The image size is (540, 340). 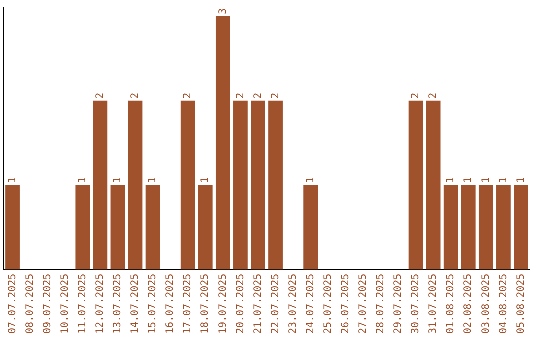 What do you see at coordinates (240, 304) in the screenshot?
I see `x-tick-label: 20.07.2025` at bounding box center [240, 304].